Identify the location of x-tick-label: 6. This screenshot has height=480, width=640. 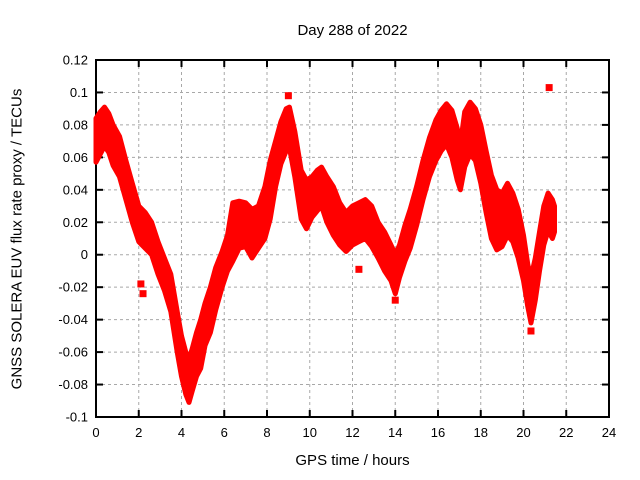
(224, 432).